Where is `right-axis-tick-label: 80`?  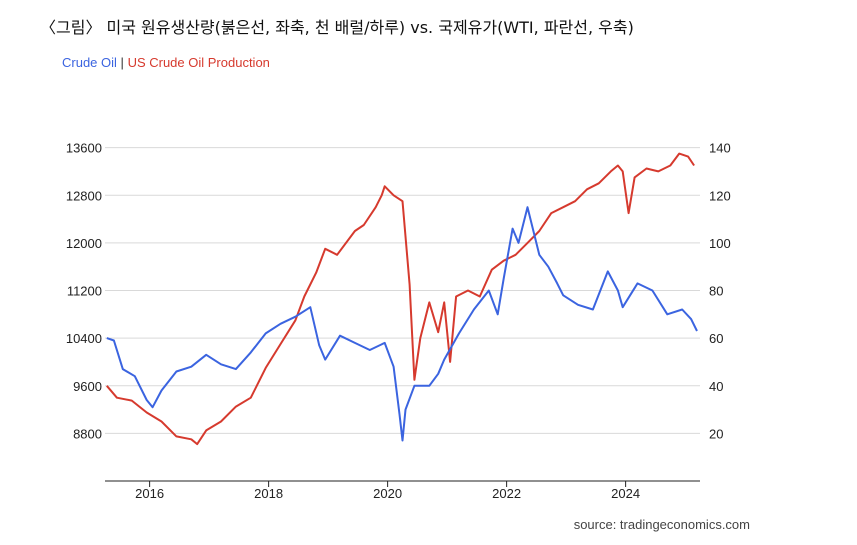 right-axis-tick-label: 80 is located at coordinates (716, 291).